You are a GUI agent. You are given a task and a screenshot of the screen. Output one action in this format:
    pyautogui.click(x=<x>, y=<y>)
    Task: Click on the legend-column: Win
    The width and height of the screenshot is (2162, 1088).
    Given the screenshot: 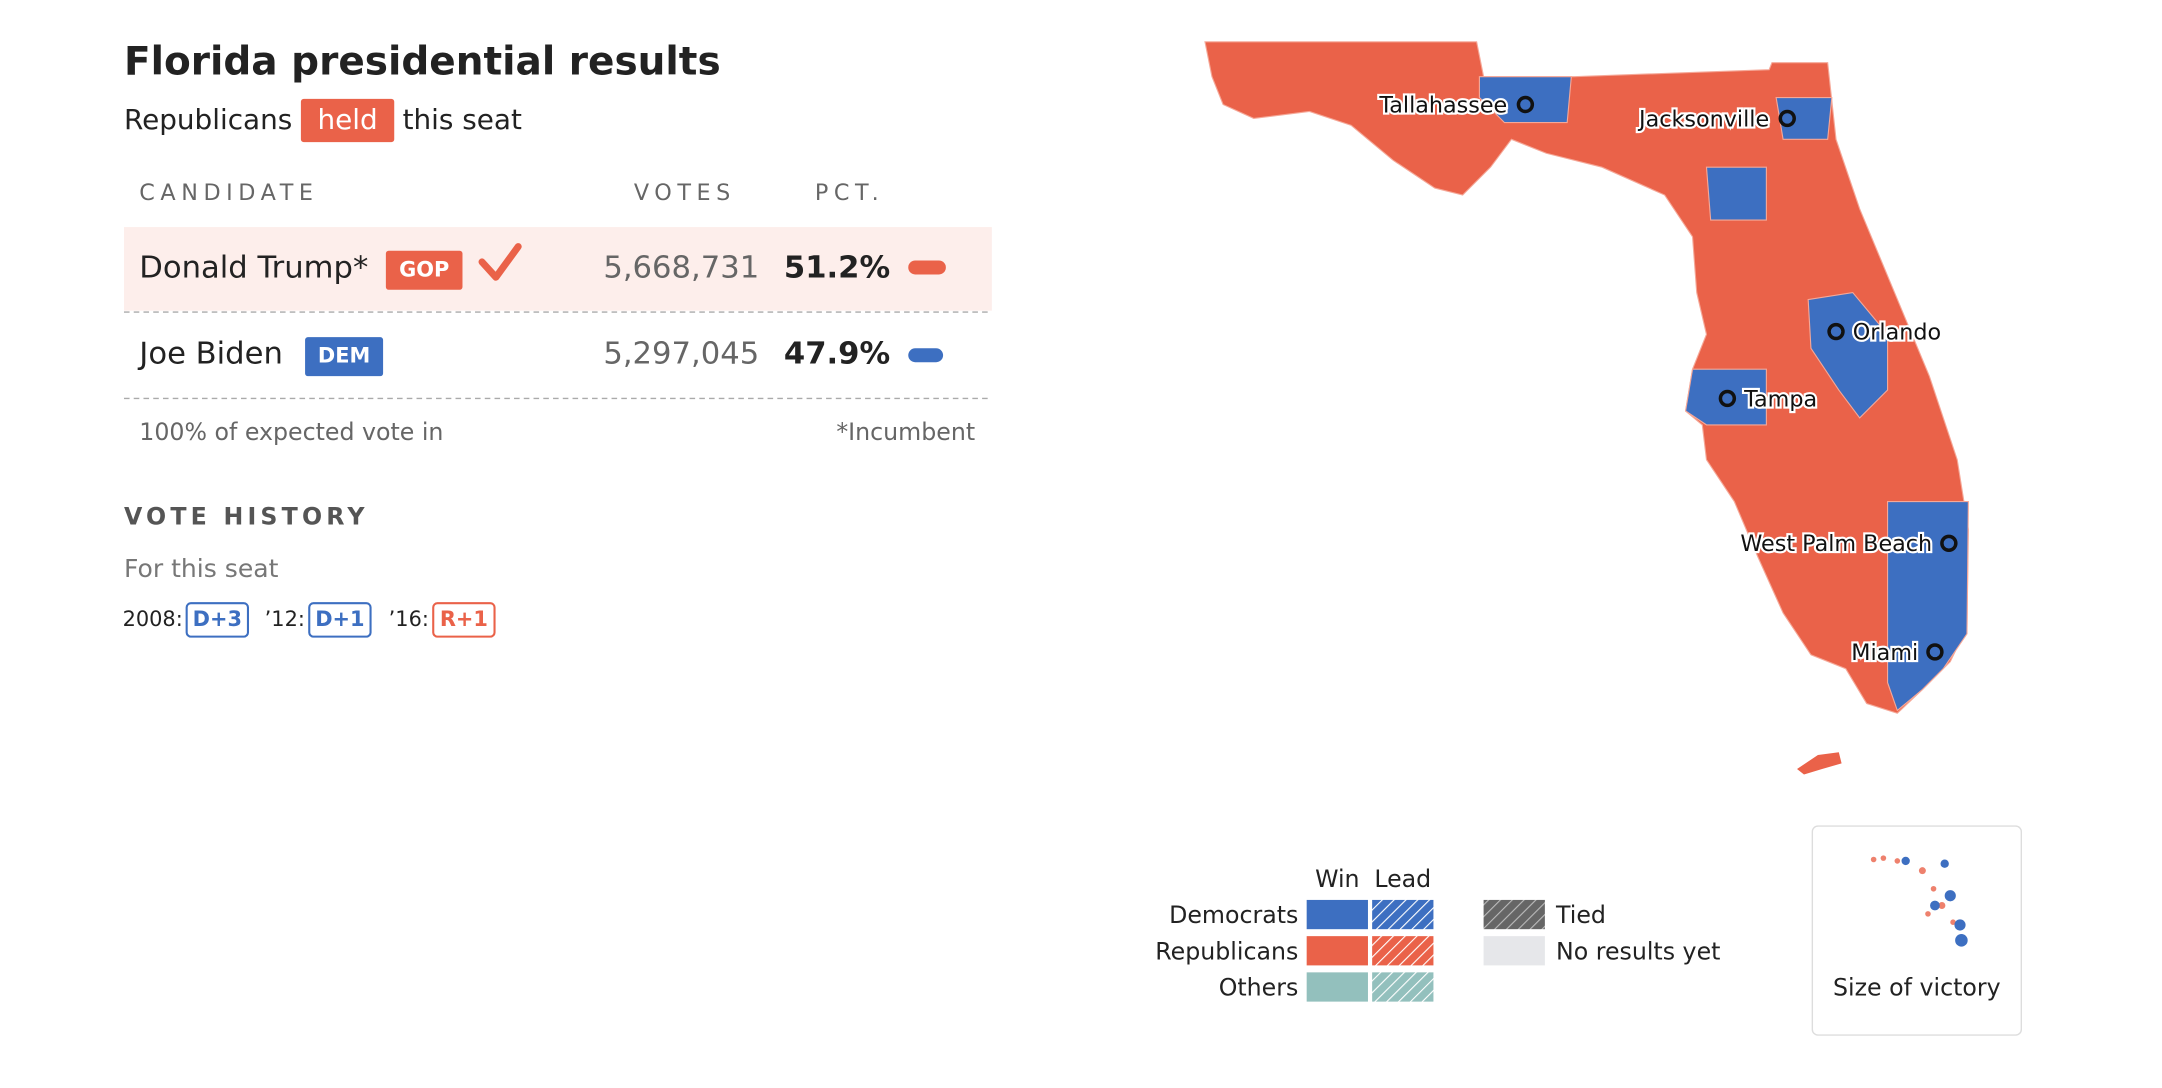 What is the action you would take?
    pyautogui.click(x=1337, y=879)
    